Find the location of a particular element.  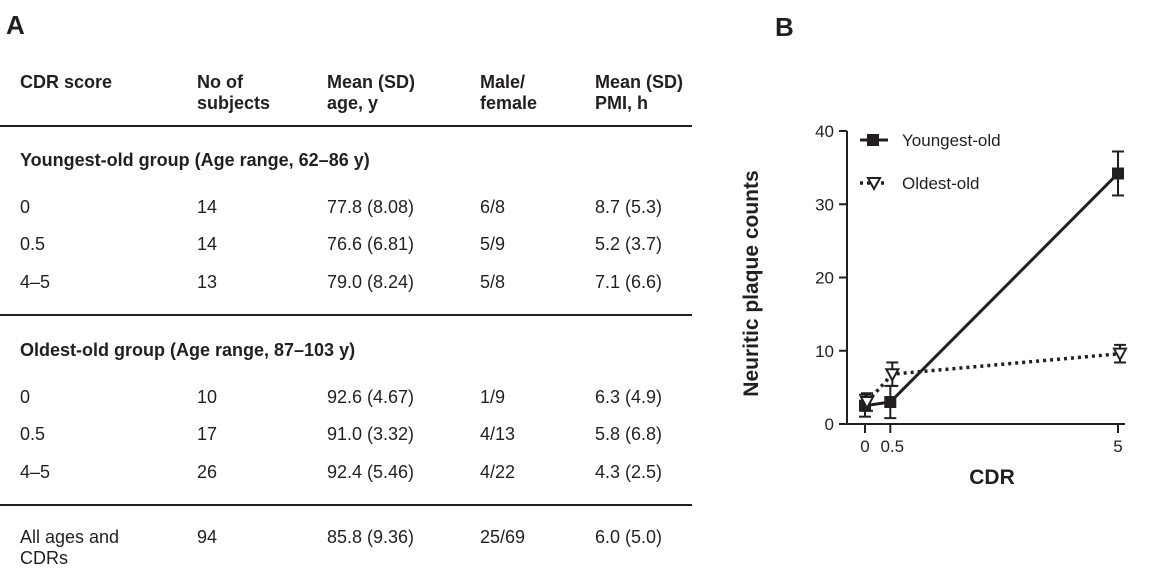

series-oldest-old is located at coordinates (993, 377).